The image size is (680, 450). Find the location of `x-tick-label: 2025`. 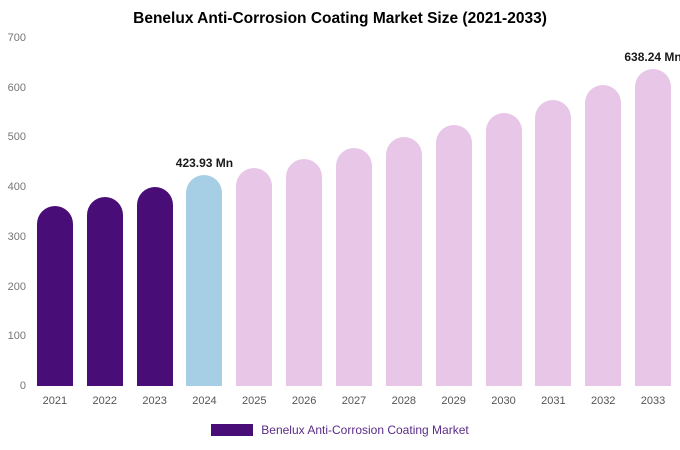

x-tick-label: 2025 is located at coordinates (254, 401).